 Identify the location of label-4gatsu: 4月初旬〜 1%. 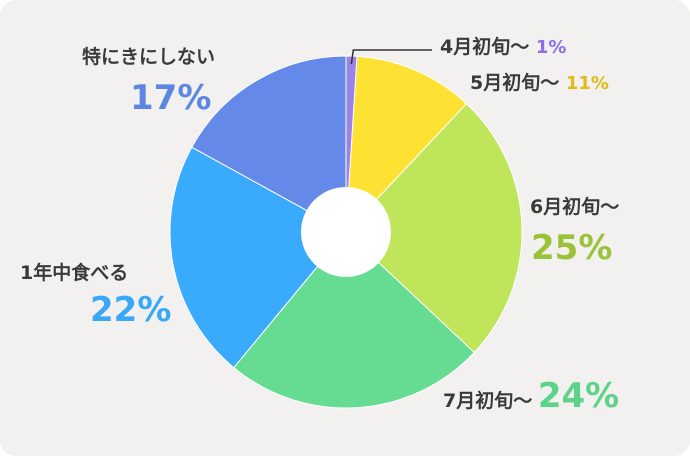
(503, 45).